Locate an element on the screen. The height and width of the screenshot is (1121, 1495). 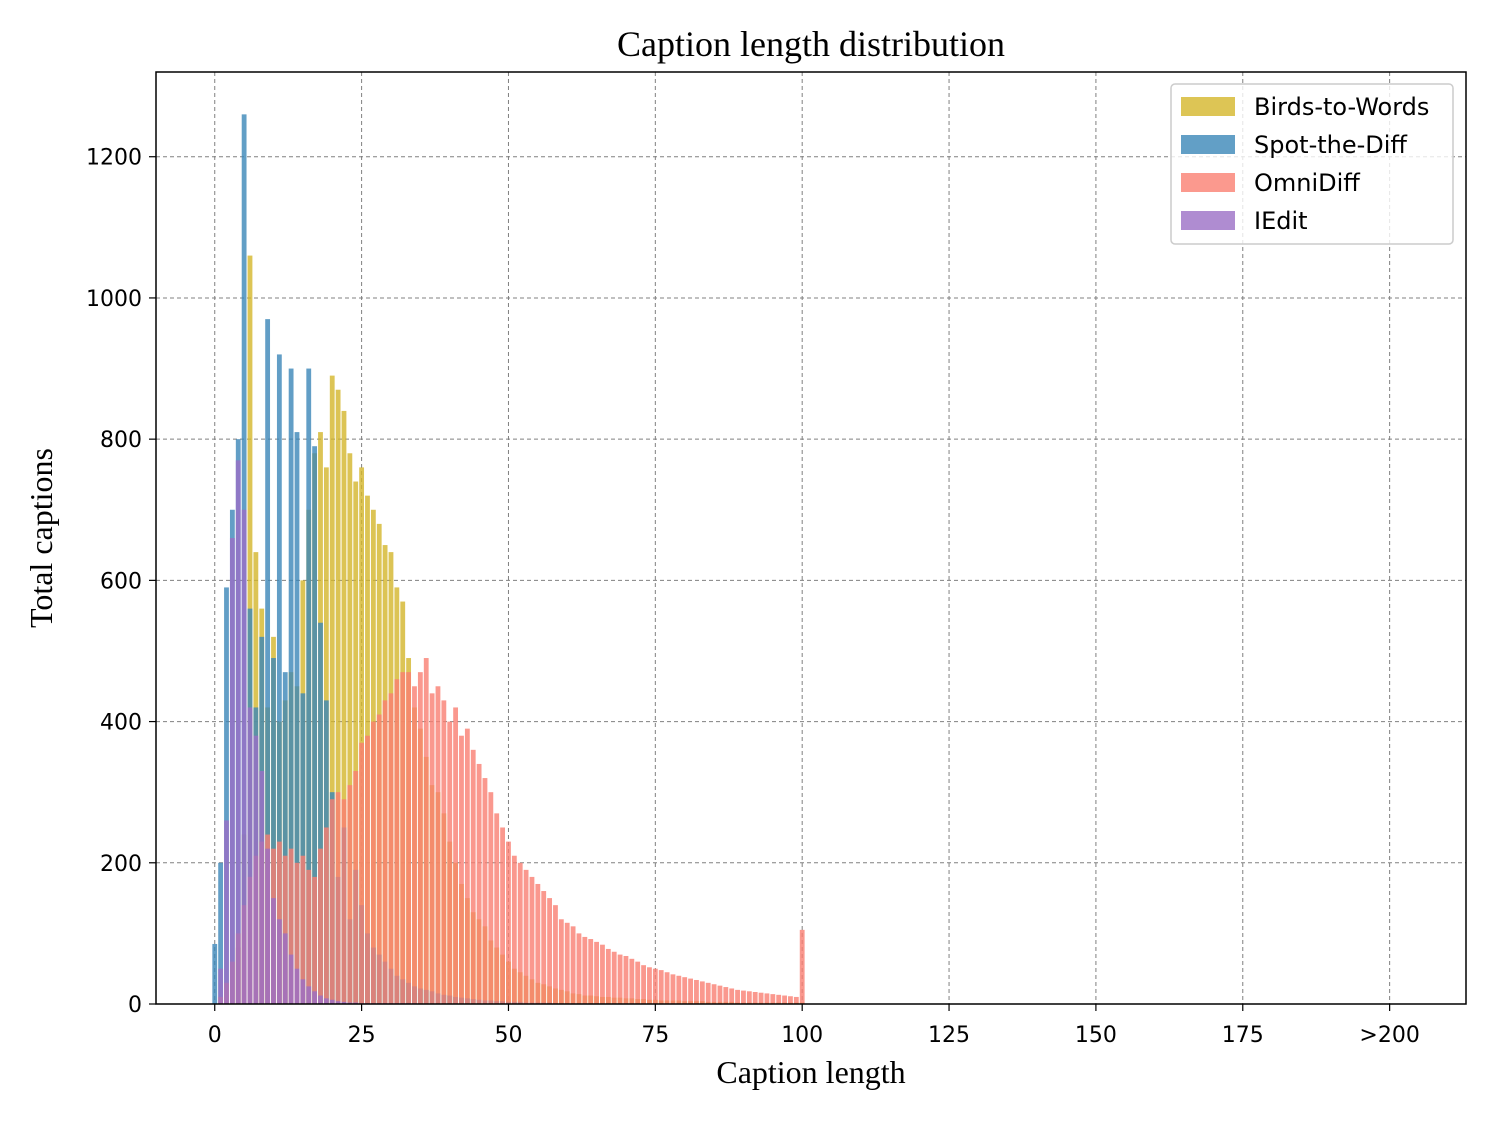
legend: Birds-to-Words Spot-the-Diff OmniDiff IEdit is located at coordinates (1312, 164).